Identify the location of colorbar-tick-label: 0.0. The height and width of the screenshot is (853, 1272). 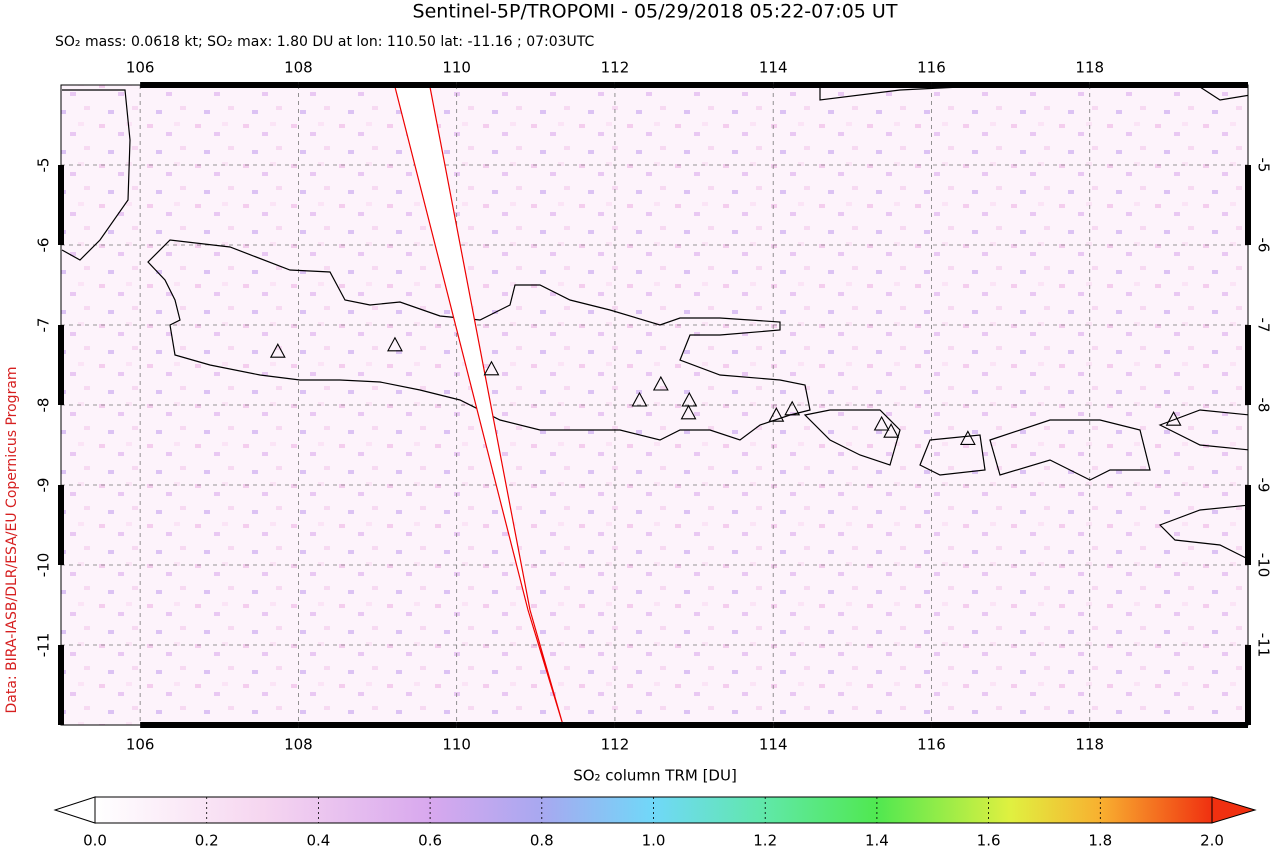
(95, 841).